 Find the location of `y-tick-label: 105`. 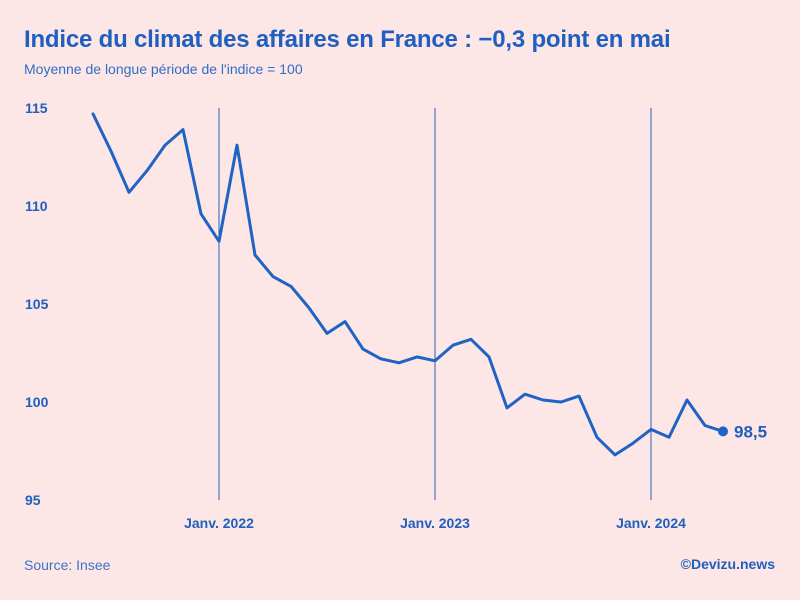

y-tick-label: 105 is located at coordinates (37, 304).